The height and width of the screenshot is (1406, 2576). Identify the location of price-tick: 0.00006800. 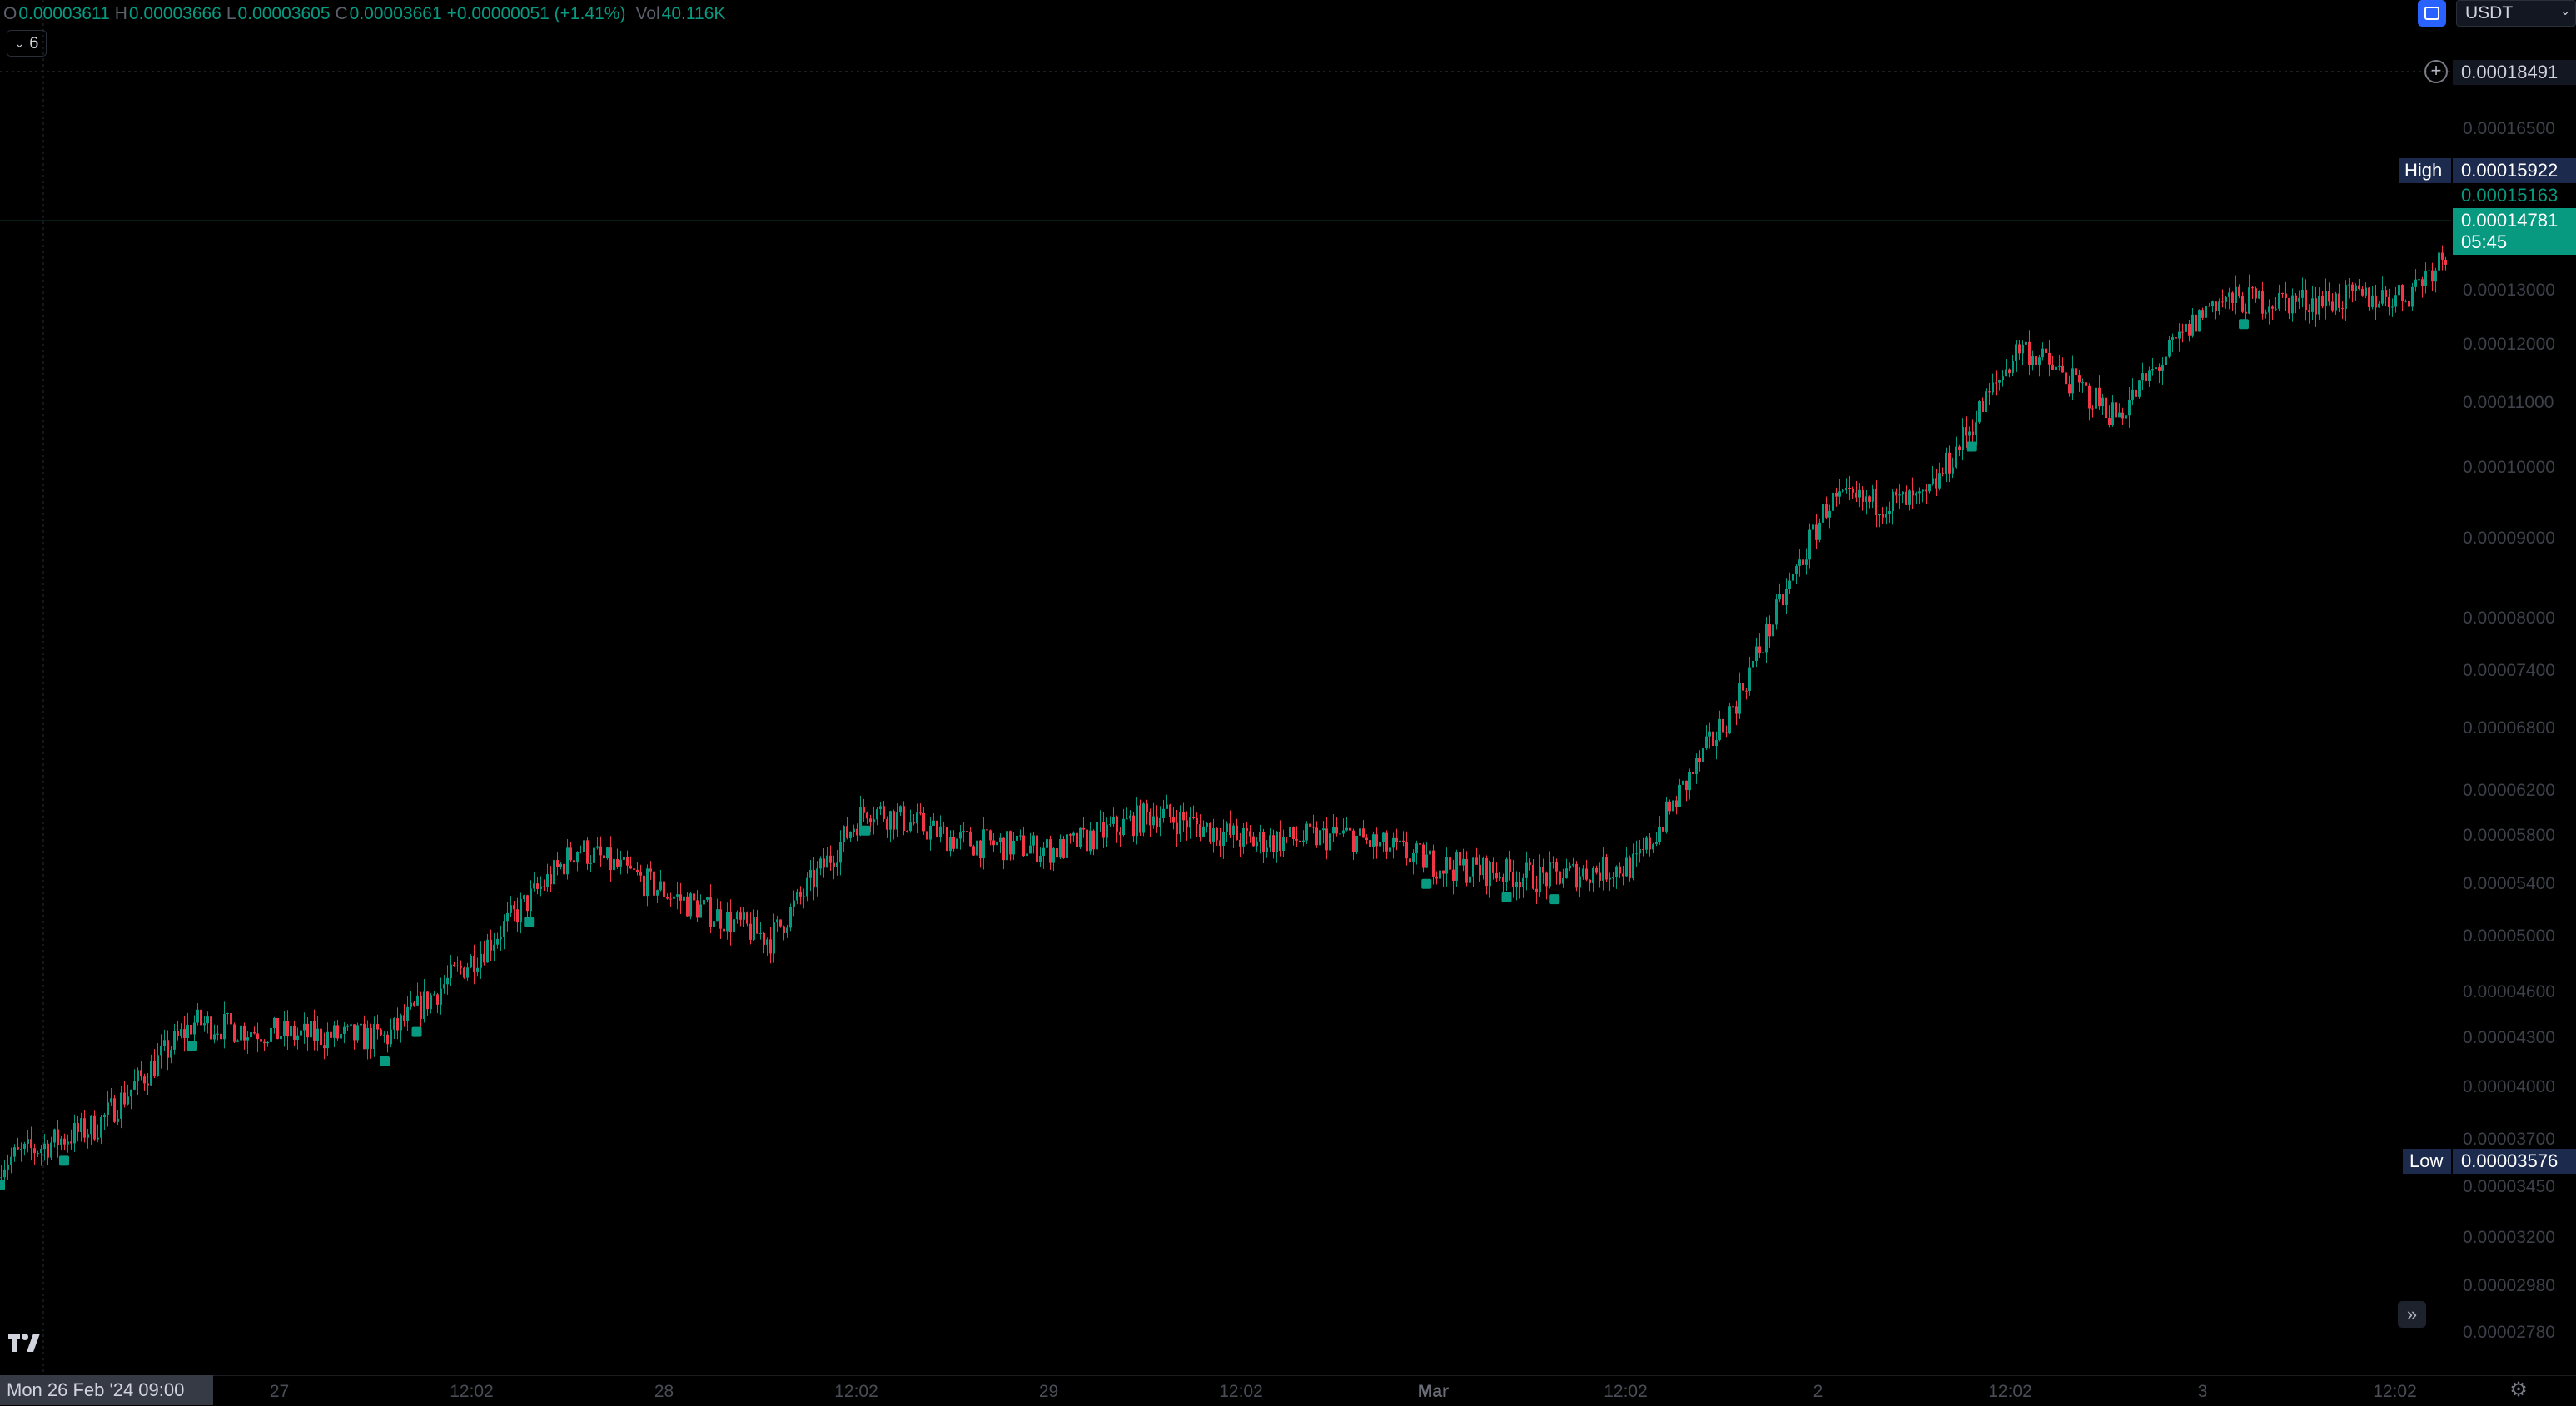
(2509, 728).